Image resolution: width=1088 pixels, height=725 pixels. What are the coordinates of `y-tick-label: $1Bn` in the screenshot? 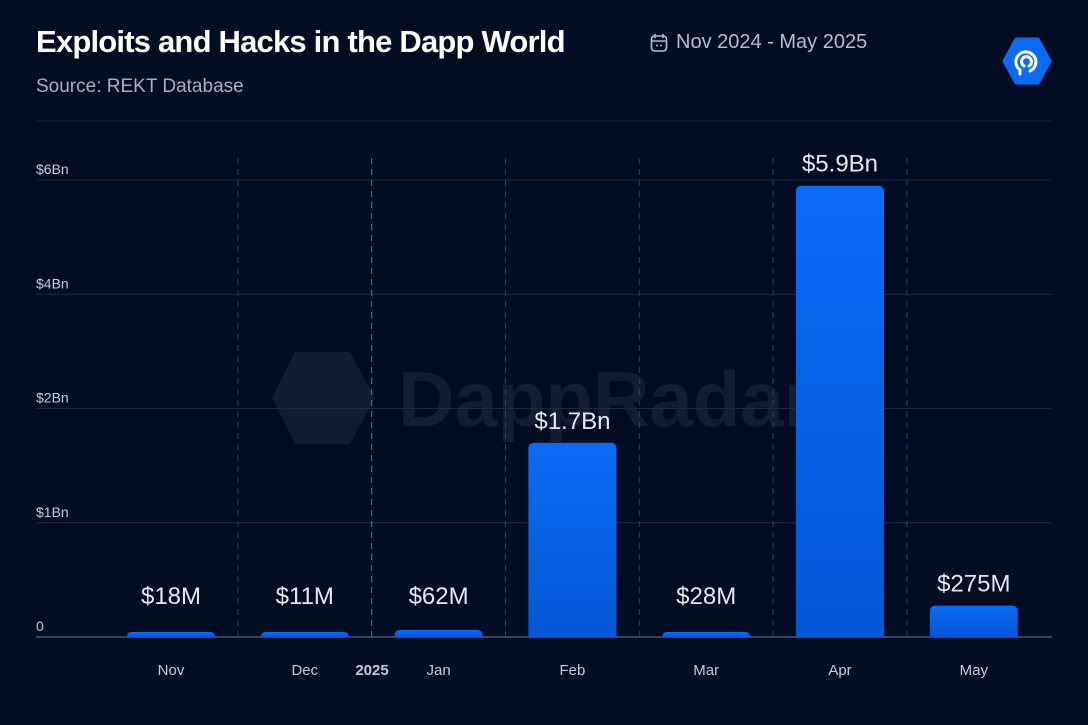 It's located at (52, 512).